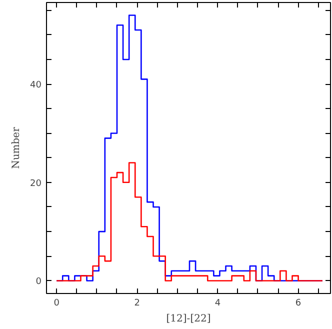  What do you see at coordinates (298, 303) in the screenshot?
I see `x-tick-label: 6` at bounding box center [298, 303].